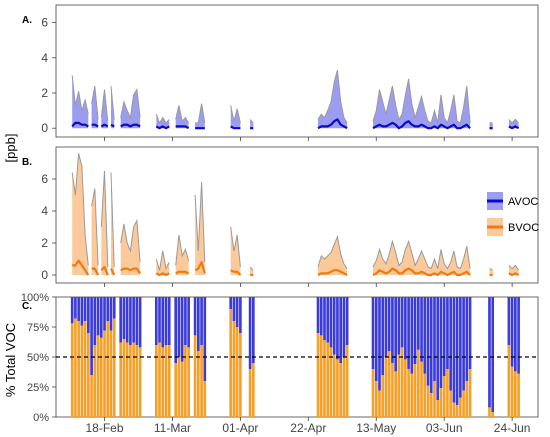 The width and height of the screenshot is (550, 437). Describe the element at coordinates (376, 428) in the screenshot. I see `x-tick-label: 13-May` at that location.